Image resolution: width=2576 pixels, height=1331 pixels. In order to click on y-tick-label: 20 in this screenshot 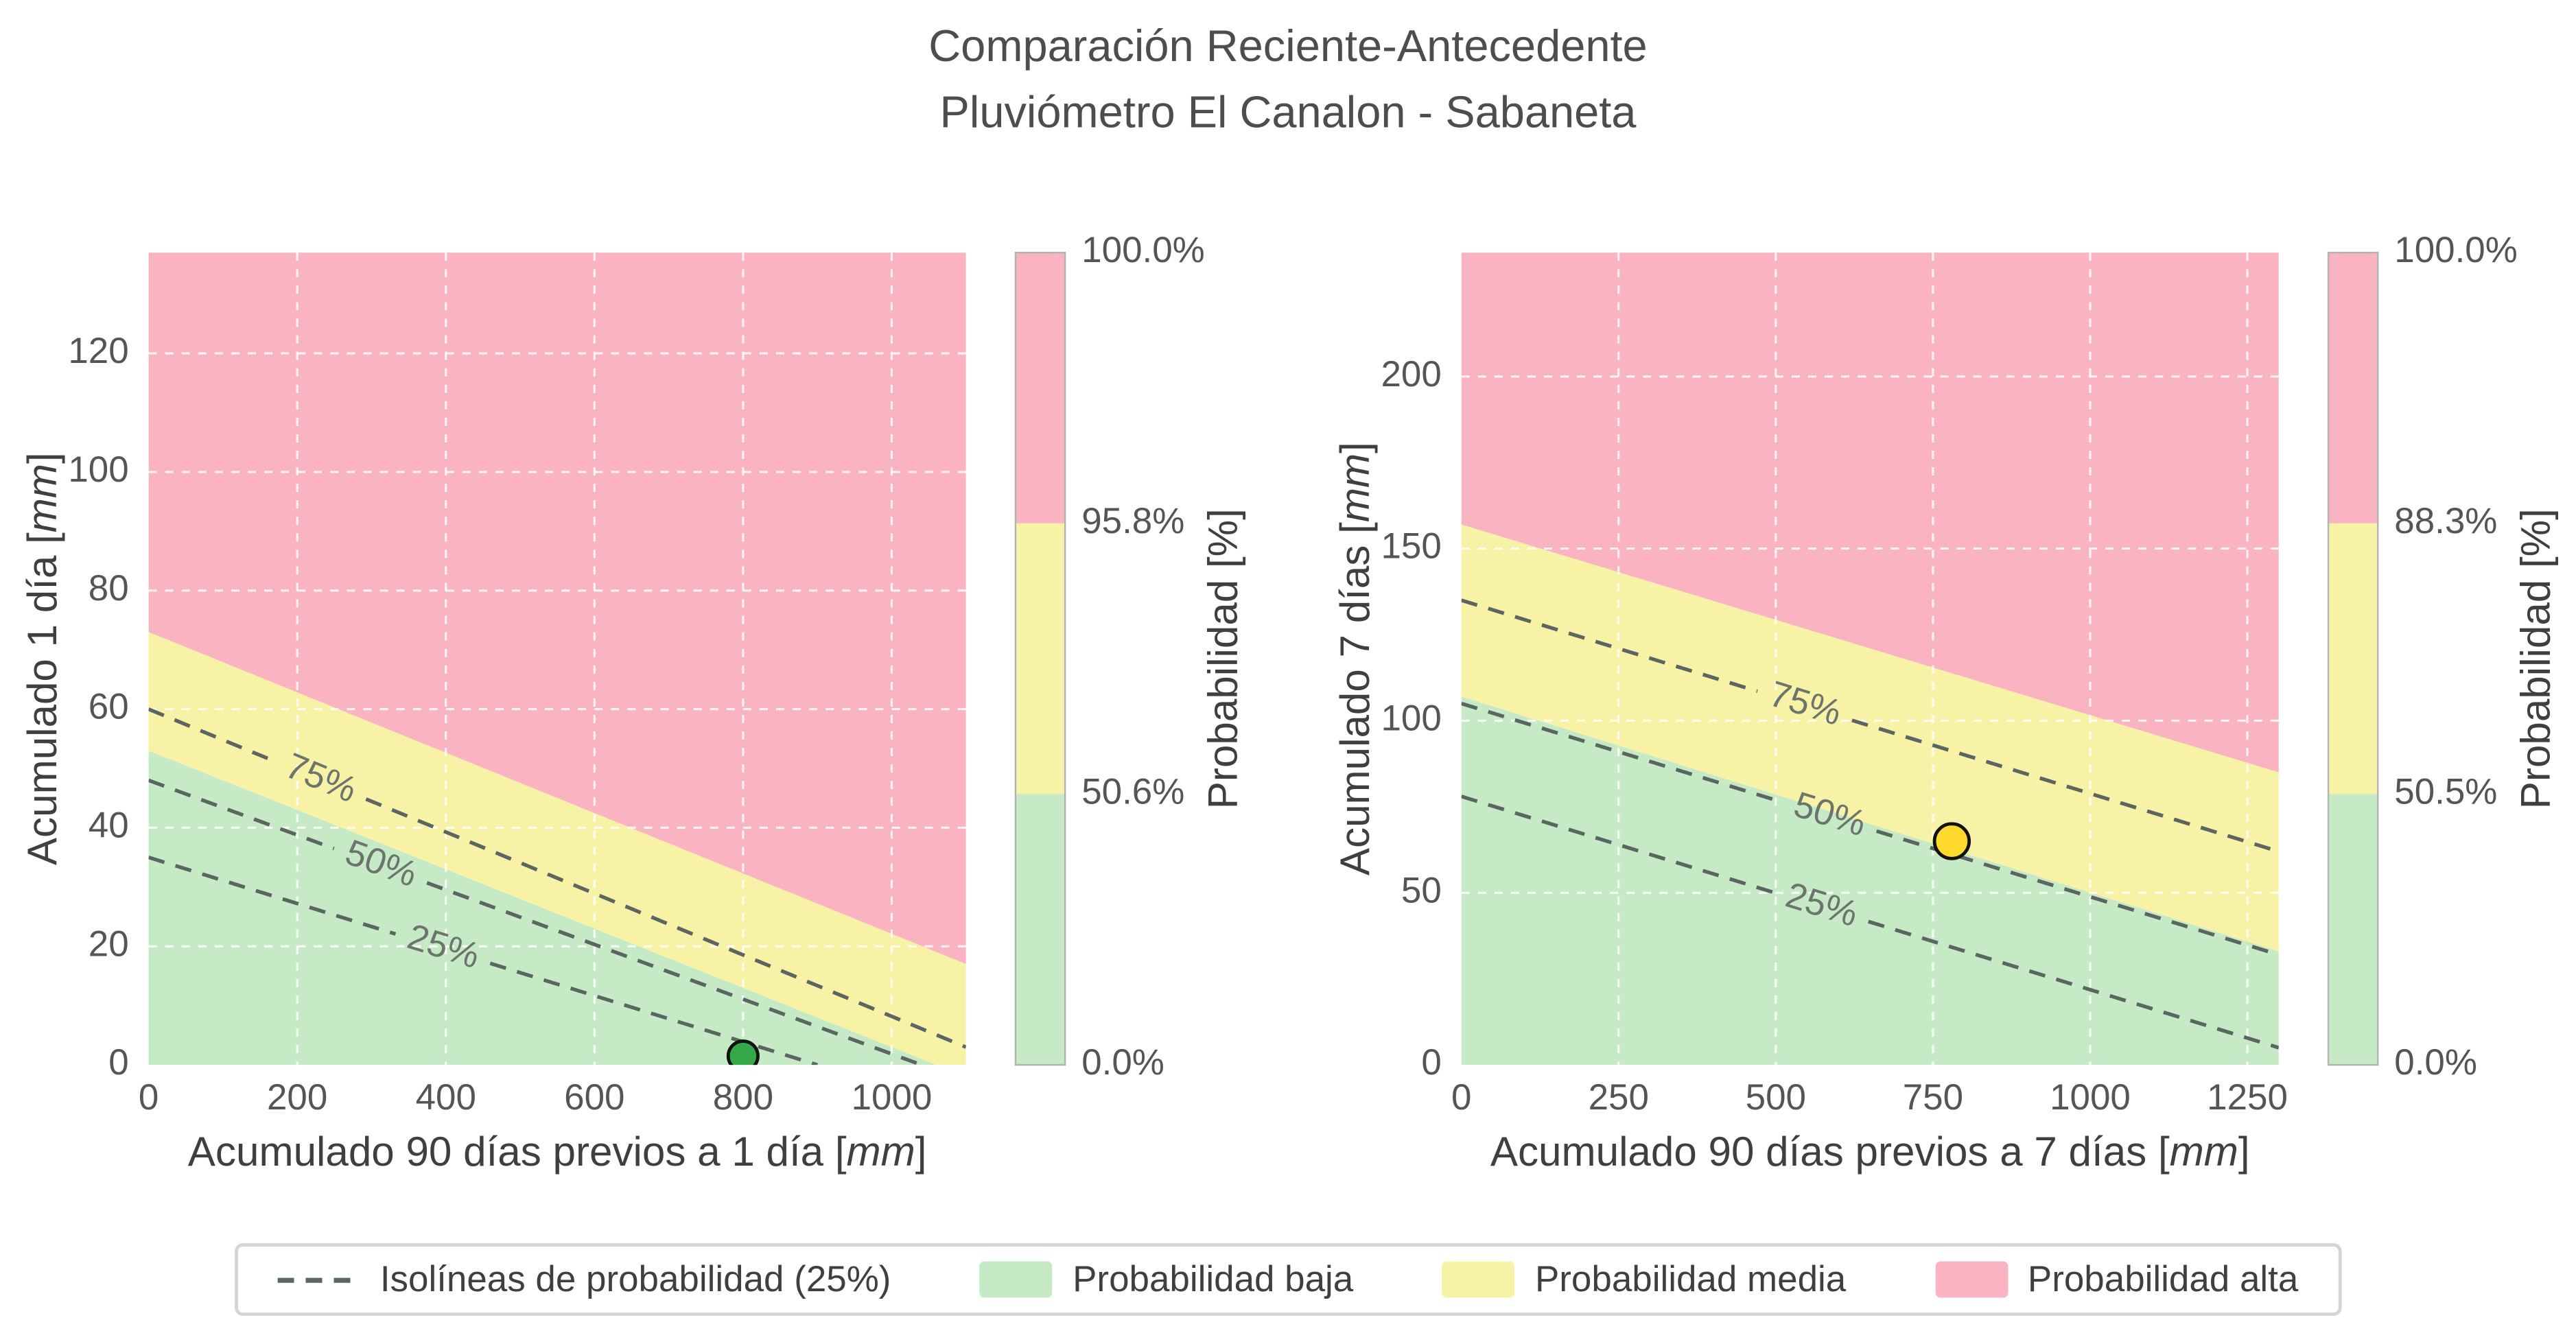, I will do `click(109, 943)`.